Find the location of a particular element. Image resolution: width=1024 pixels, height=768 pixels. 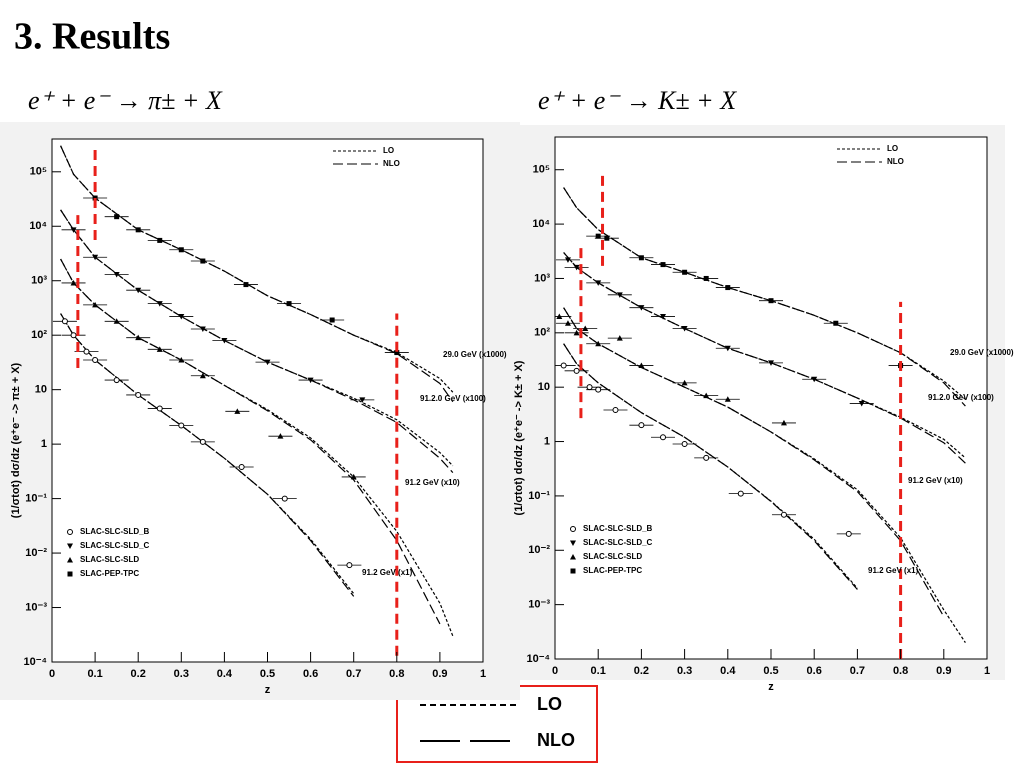

y-tick-label: 10⁴ is located at coordinates (38, 226).